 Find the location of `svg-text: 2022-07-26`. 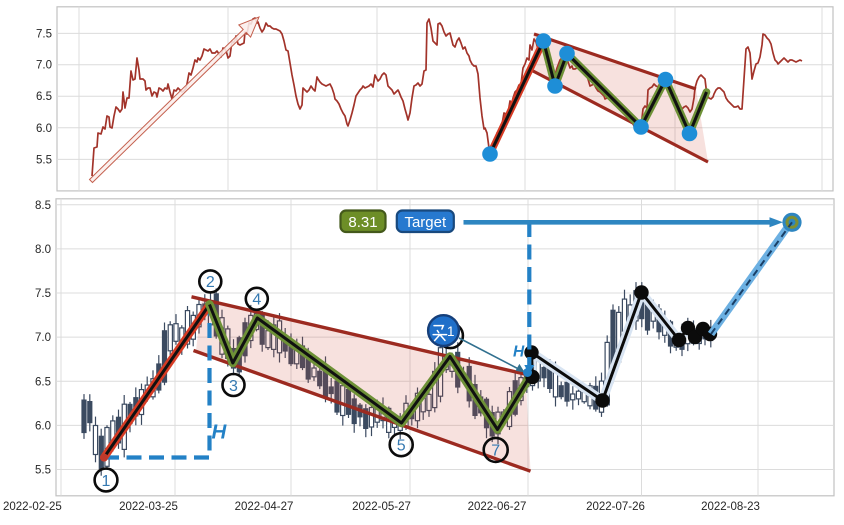

svg-text: 2022-07-26 is located at coordinates (615, 507).